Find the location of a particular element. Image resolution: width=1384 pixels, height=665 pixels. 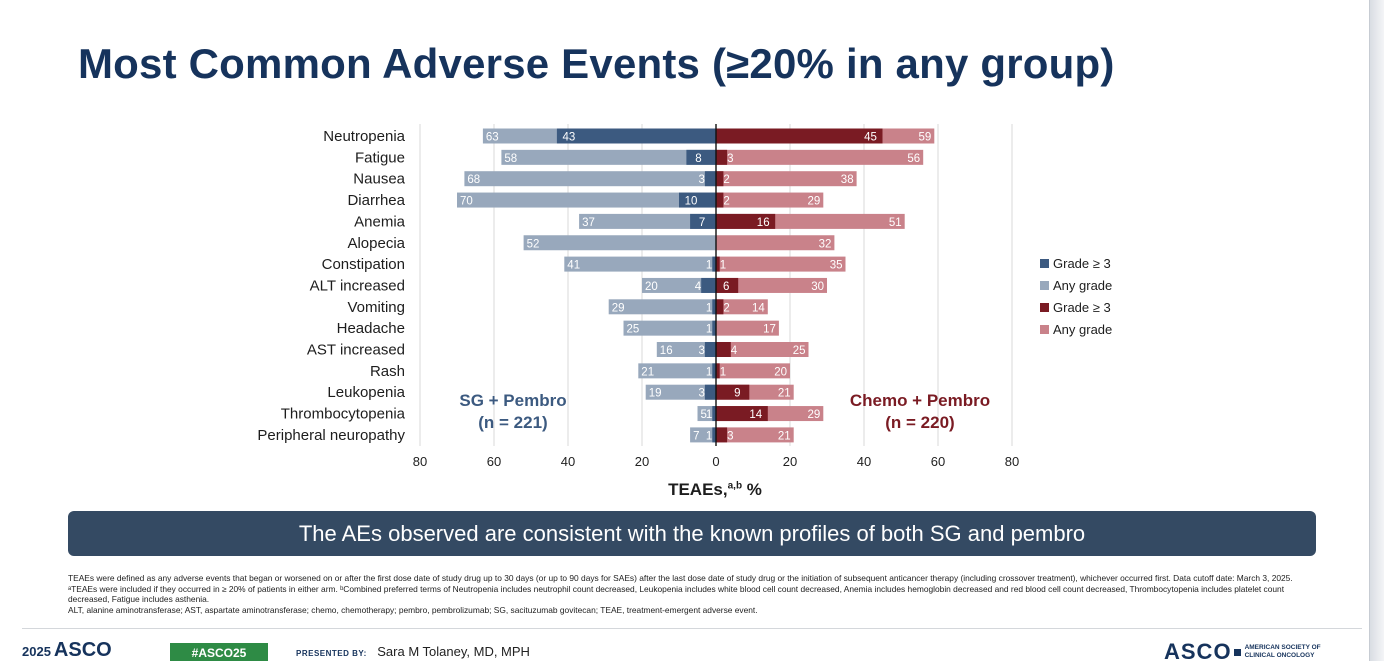

data-label-sg-any-grade: 5 is located at coordinates (704, 415).